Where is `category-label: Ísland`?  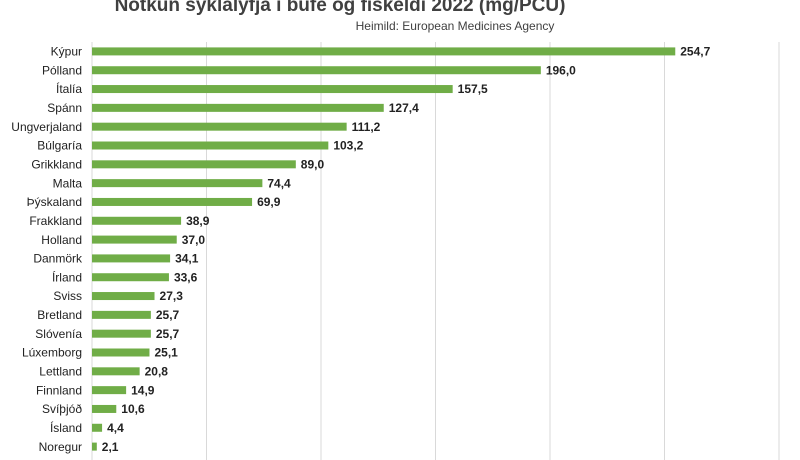 category-label: Ísland is located at coordinates (66, 427).